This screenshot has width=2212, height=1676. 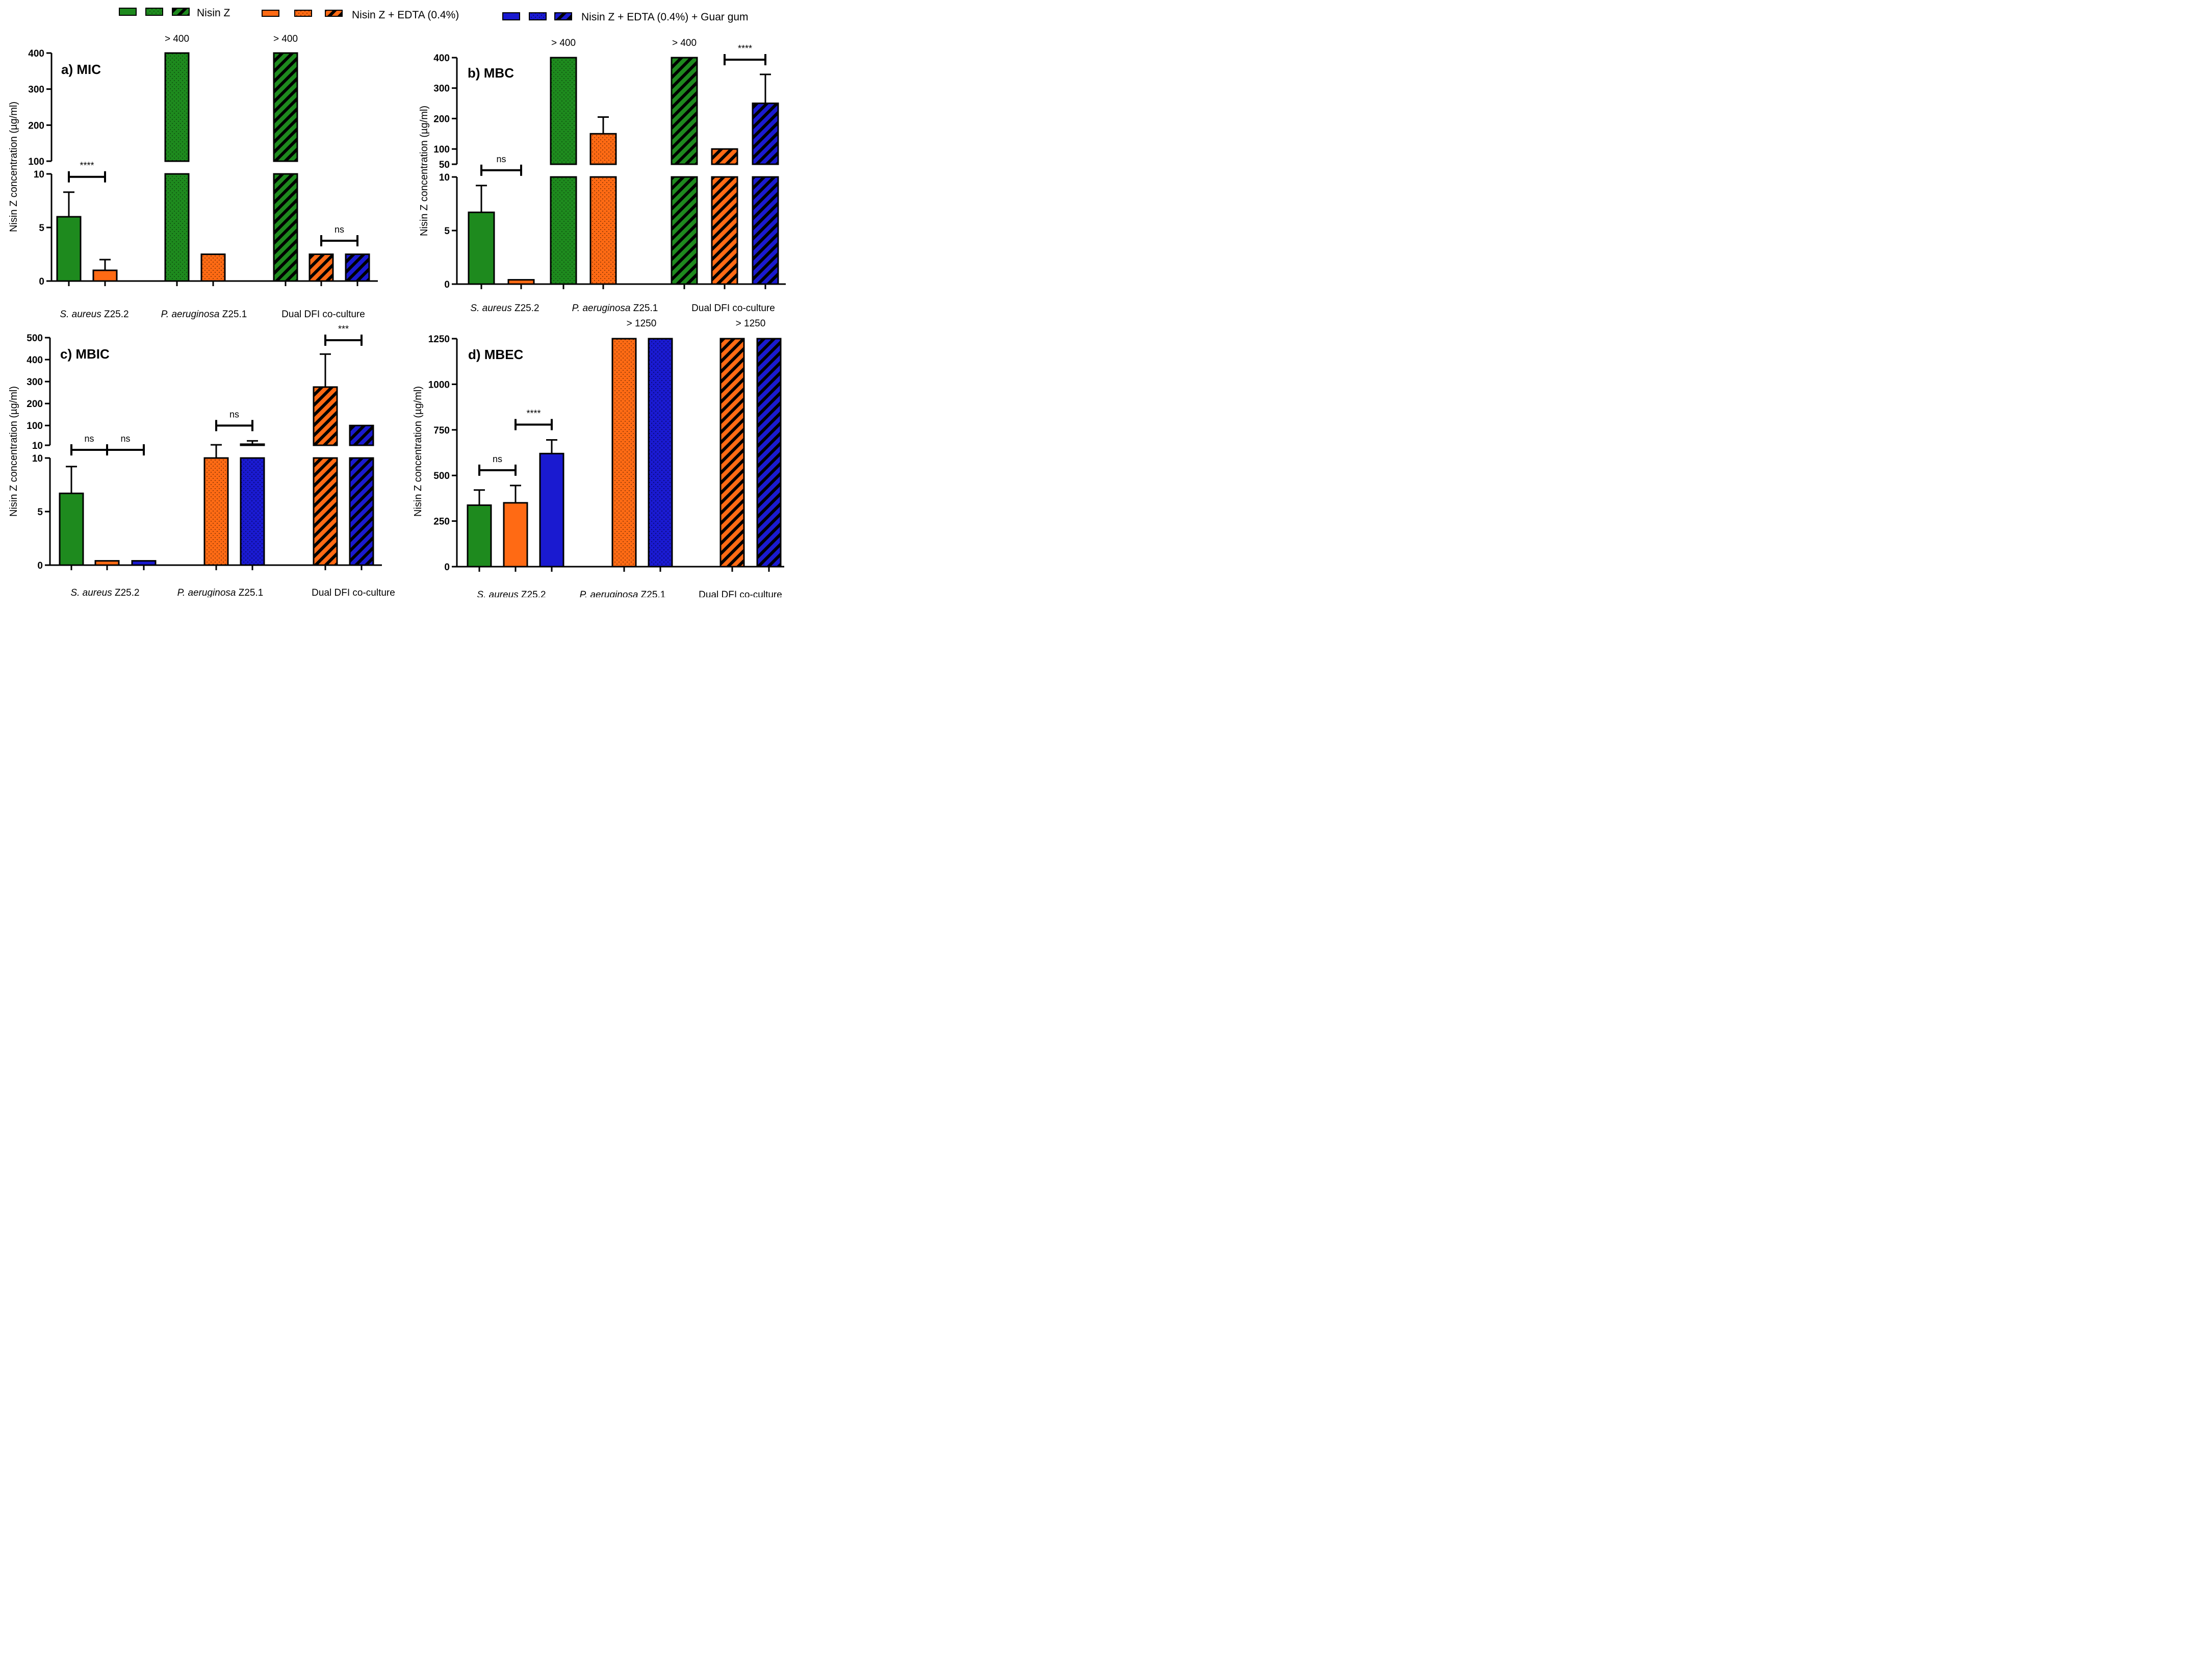 I want to click on panel-title: c) MBIC, so click(x=85, y=354).